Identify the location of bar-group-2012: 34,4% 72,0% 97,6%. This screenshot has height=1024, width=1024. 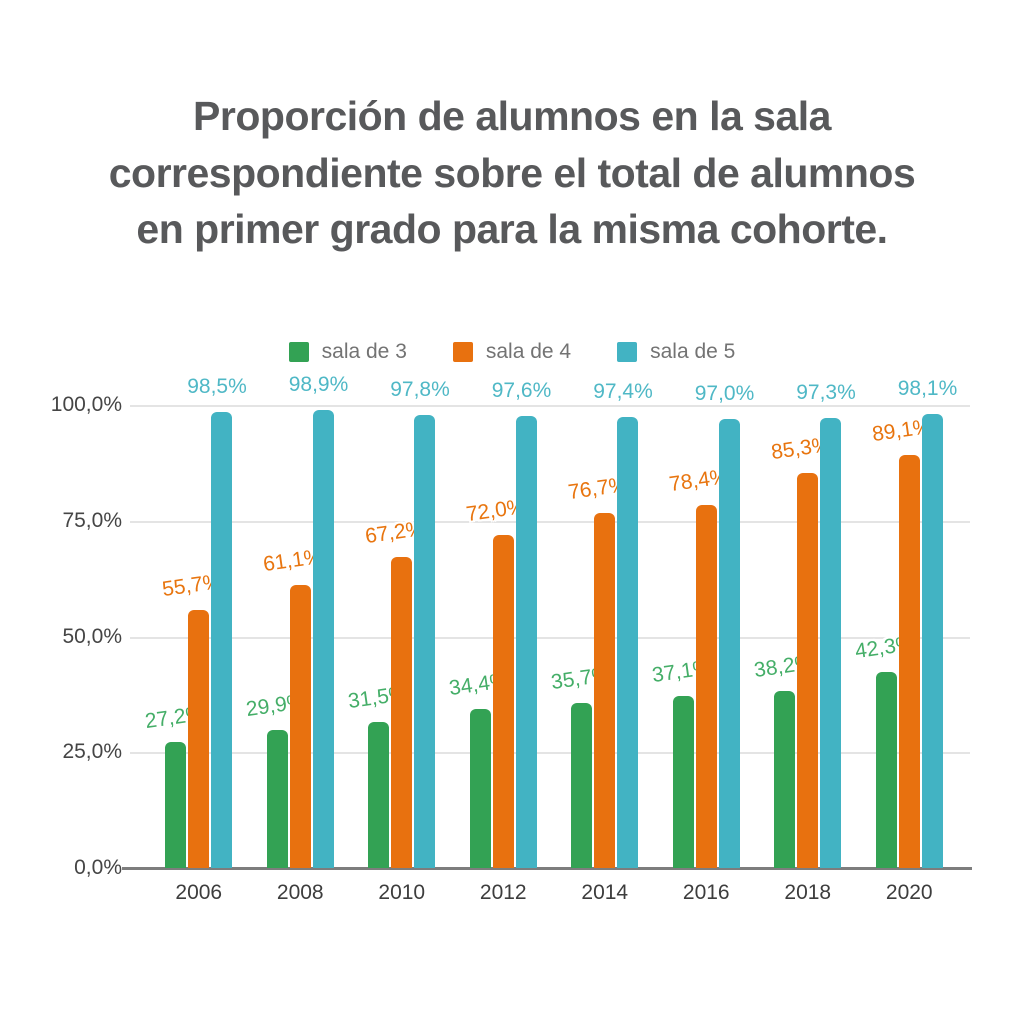
(501, 623).